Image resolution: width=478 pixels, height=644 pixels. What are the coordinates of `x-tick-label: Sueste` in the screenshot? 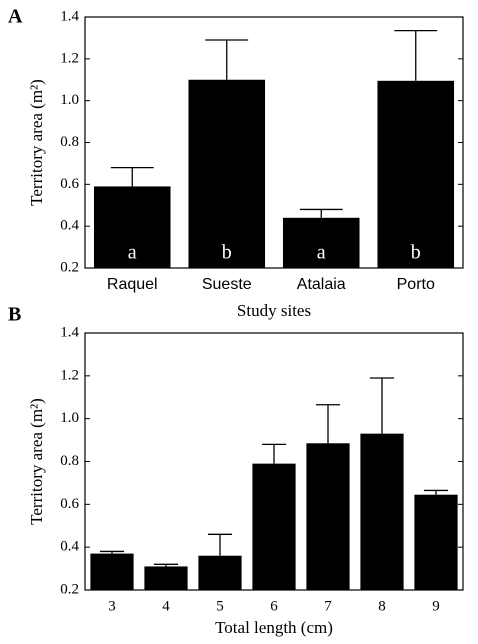 It's located at (227, 284).